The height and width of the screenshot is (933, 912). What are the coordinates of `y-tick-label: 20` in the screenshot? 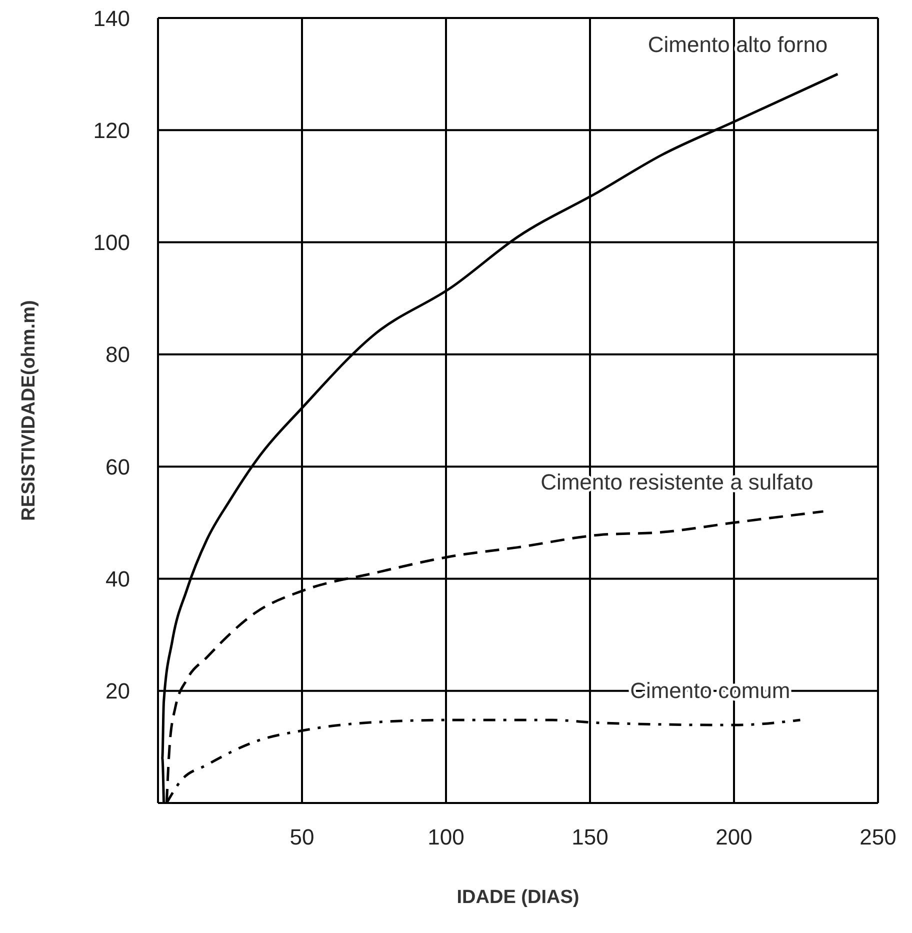 It's located at (118, 691).